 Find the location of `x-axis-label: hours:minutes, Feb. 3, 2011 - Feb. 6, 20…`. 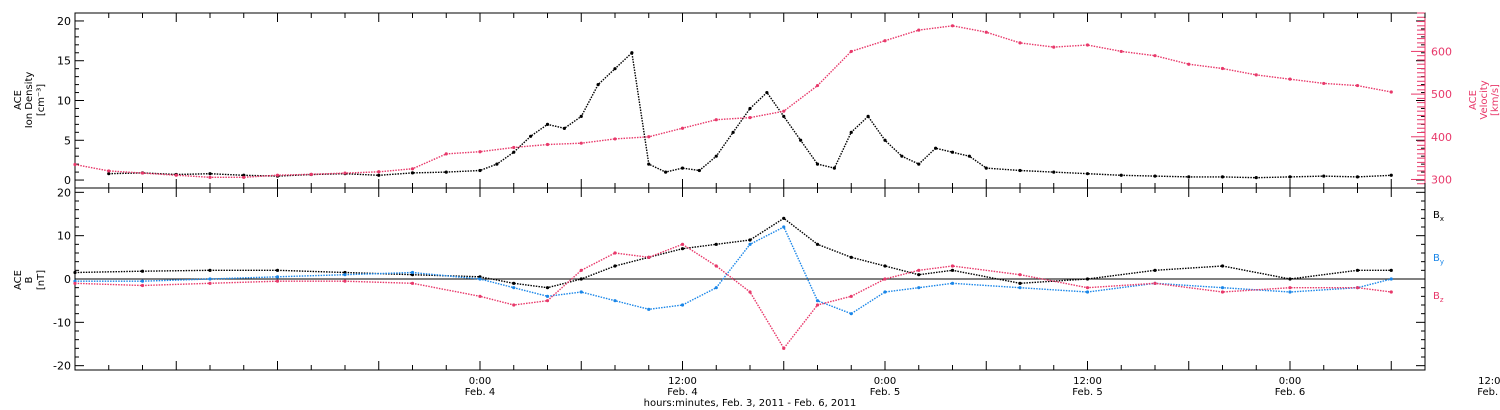

x-axis-label: hours:minutes, Feb. 3, 2011 - Feb. 6, 20… is located at coordinates (750, 403).